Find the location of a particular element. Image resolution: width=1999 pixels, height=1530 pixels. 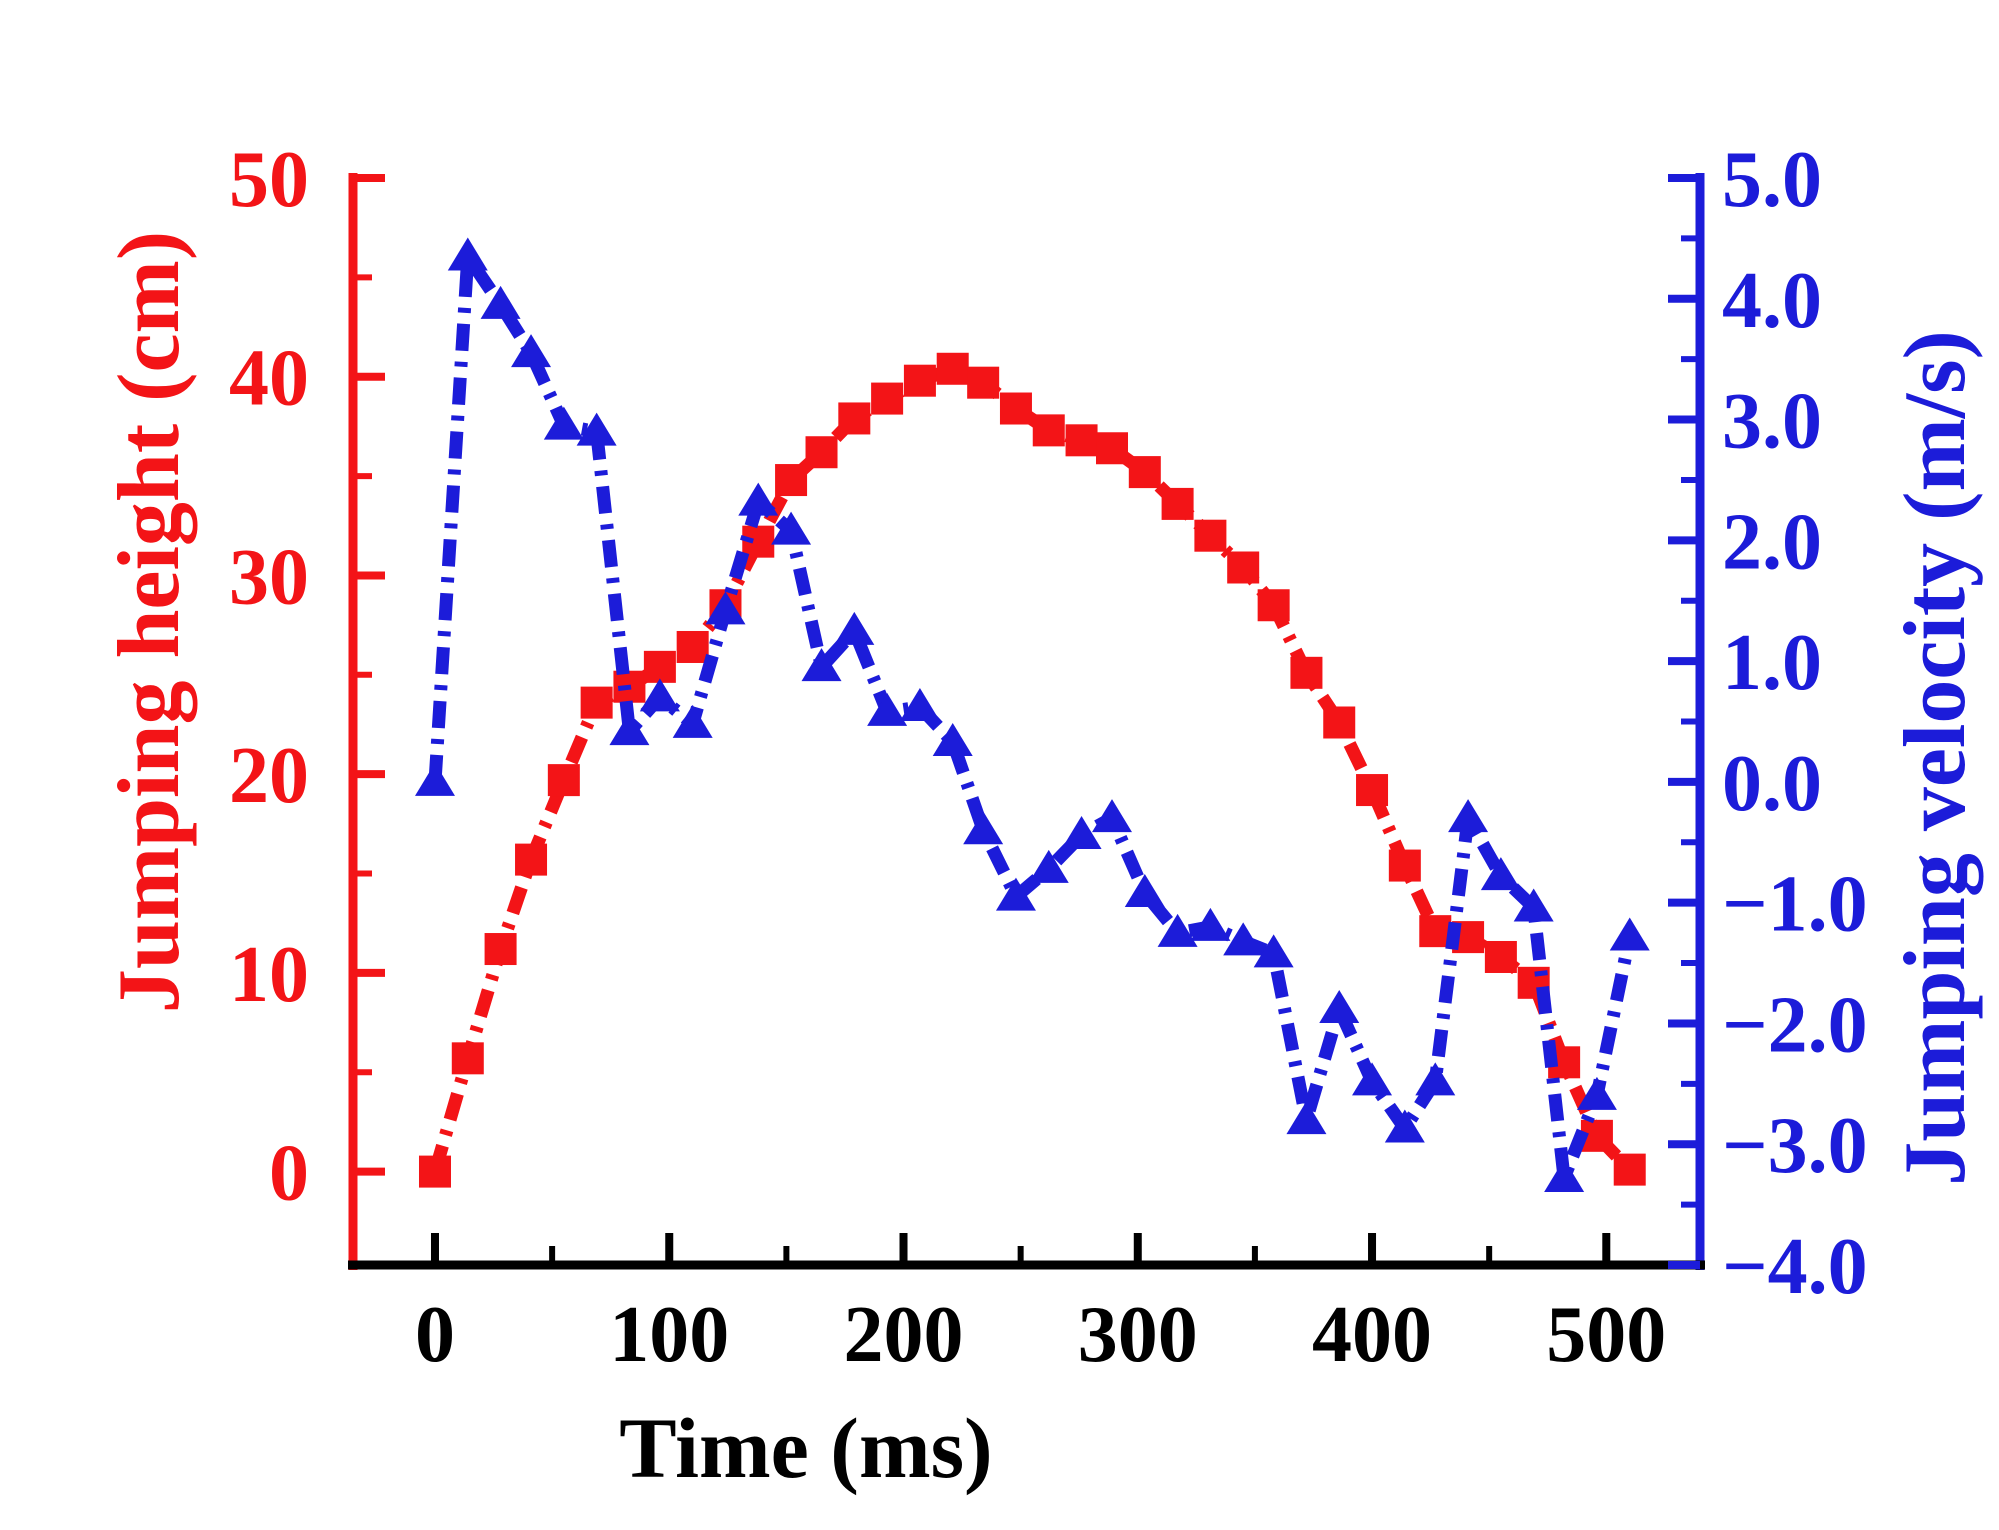

right-tick-label: 2.0 is located at coordinates (1772, 542).